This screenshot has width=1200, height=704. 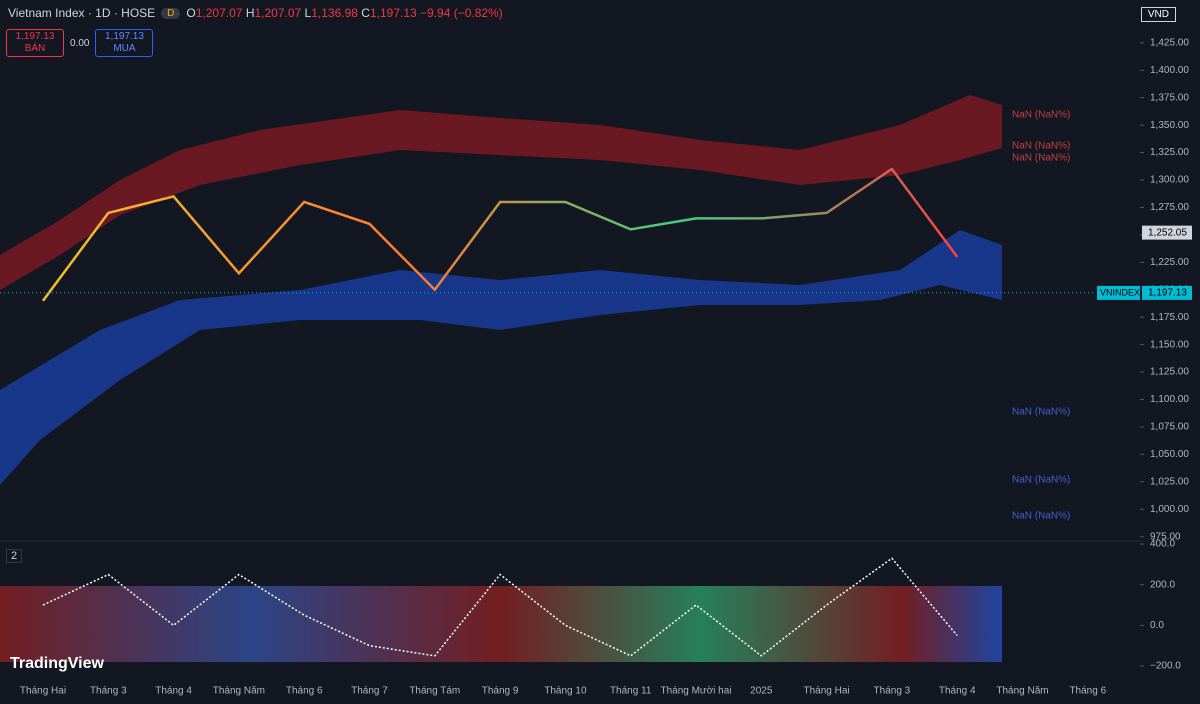 What do you see at coordinates (1162, 544) in the screenshot?
I see `y-tick-label: 400.0` at bounding box center [1162, 544].